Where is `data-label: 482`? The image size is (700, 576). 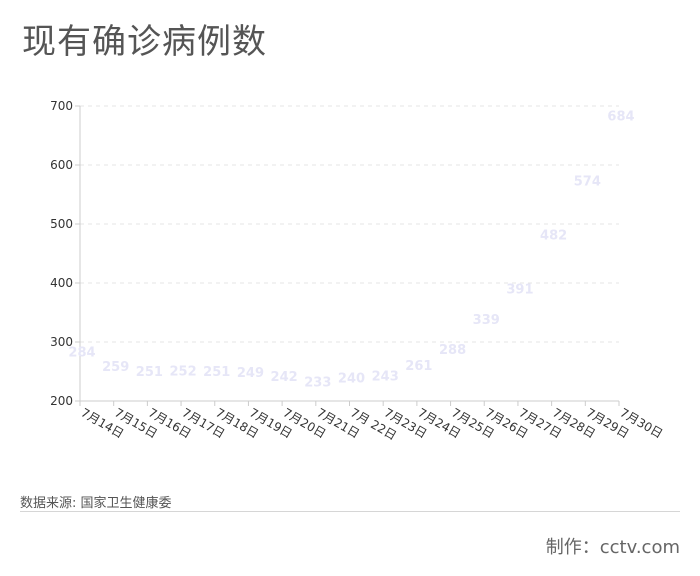
data-label: 482 is located at coordinates (553, 236).